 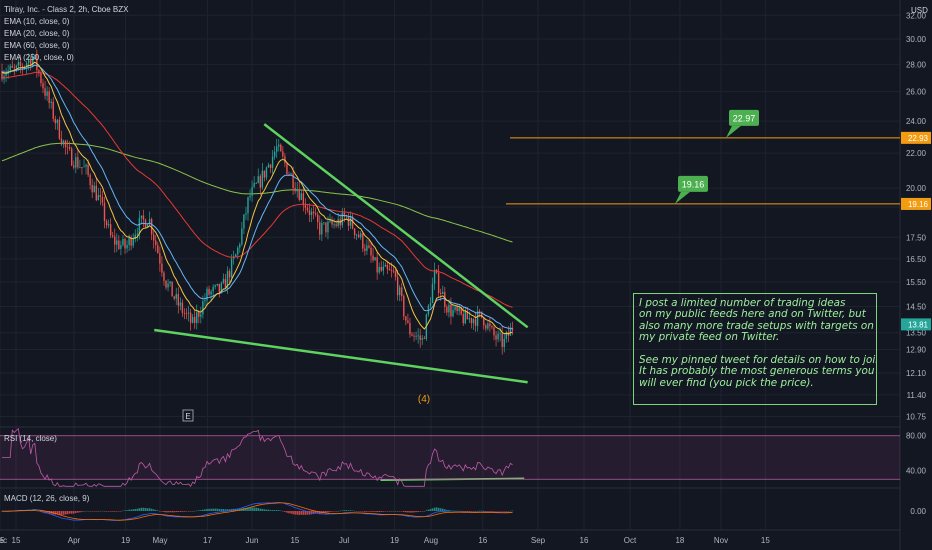 I want to click on trendline-lower, so click(x=341, y=356).